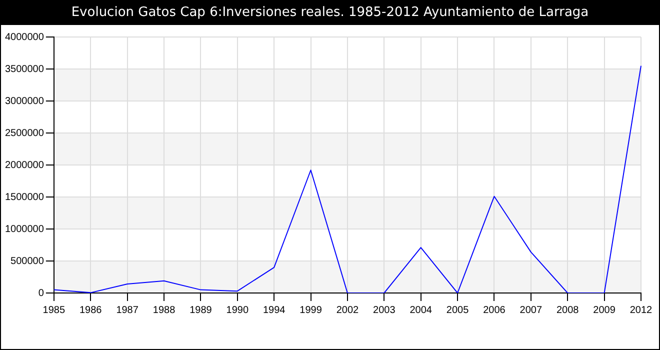 The image size is (660, 350). What do you see at coordinates (237, 310) in the screenshot?
I see `x-tick-label: 1990` at bounding box center [237, 310].